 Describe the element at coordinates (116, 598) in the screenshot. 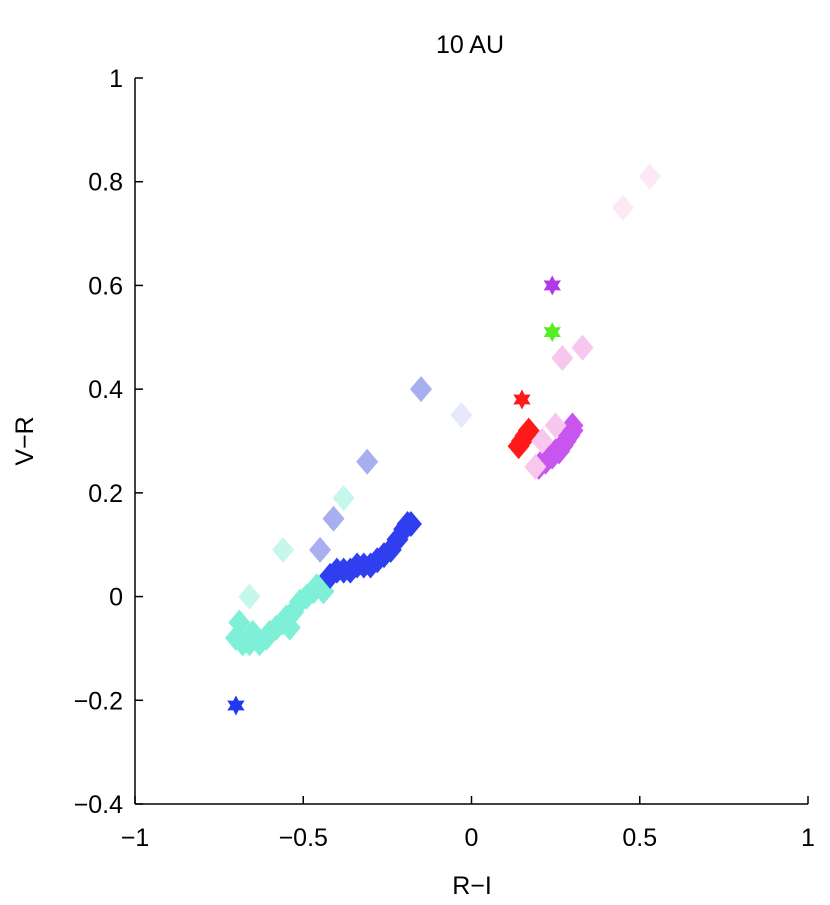

I see `y-tick-label: 0` at that location.